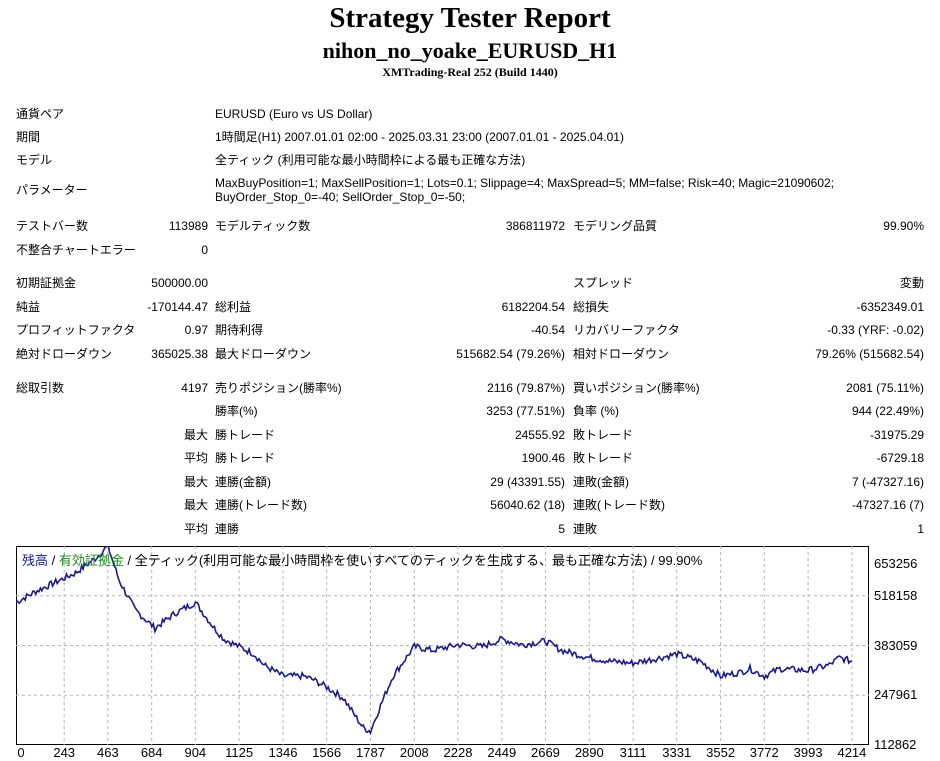  What do you see at coordinates (526, 388) in the screenshot?
I see `short-positions-value: 2116 (79.87%)` at bounding box center [526, 388].